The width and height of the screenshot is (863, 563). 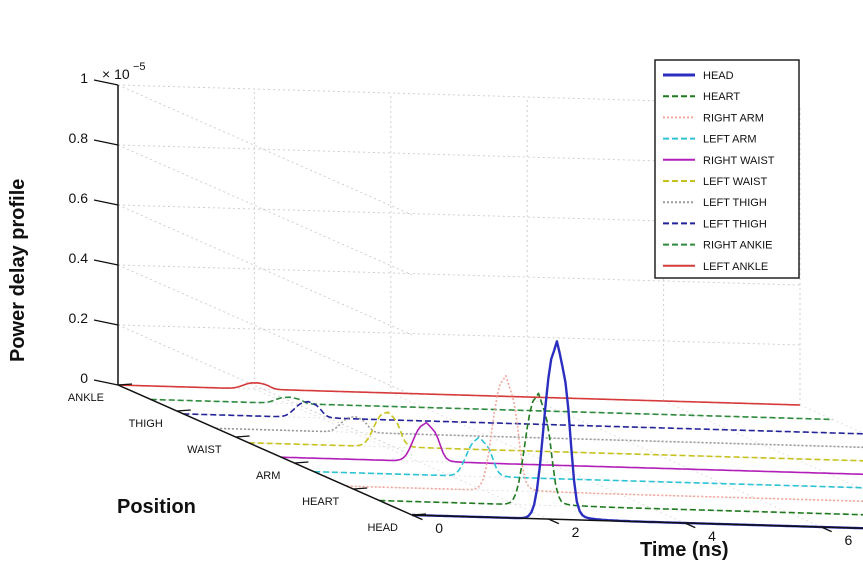 I want to click on time-tick-label: 4, so click(x=712, y=536).